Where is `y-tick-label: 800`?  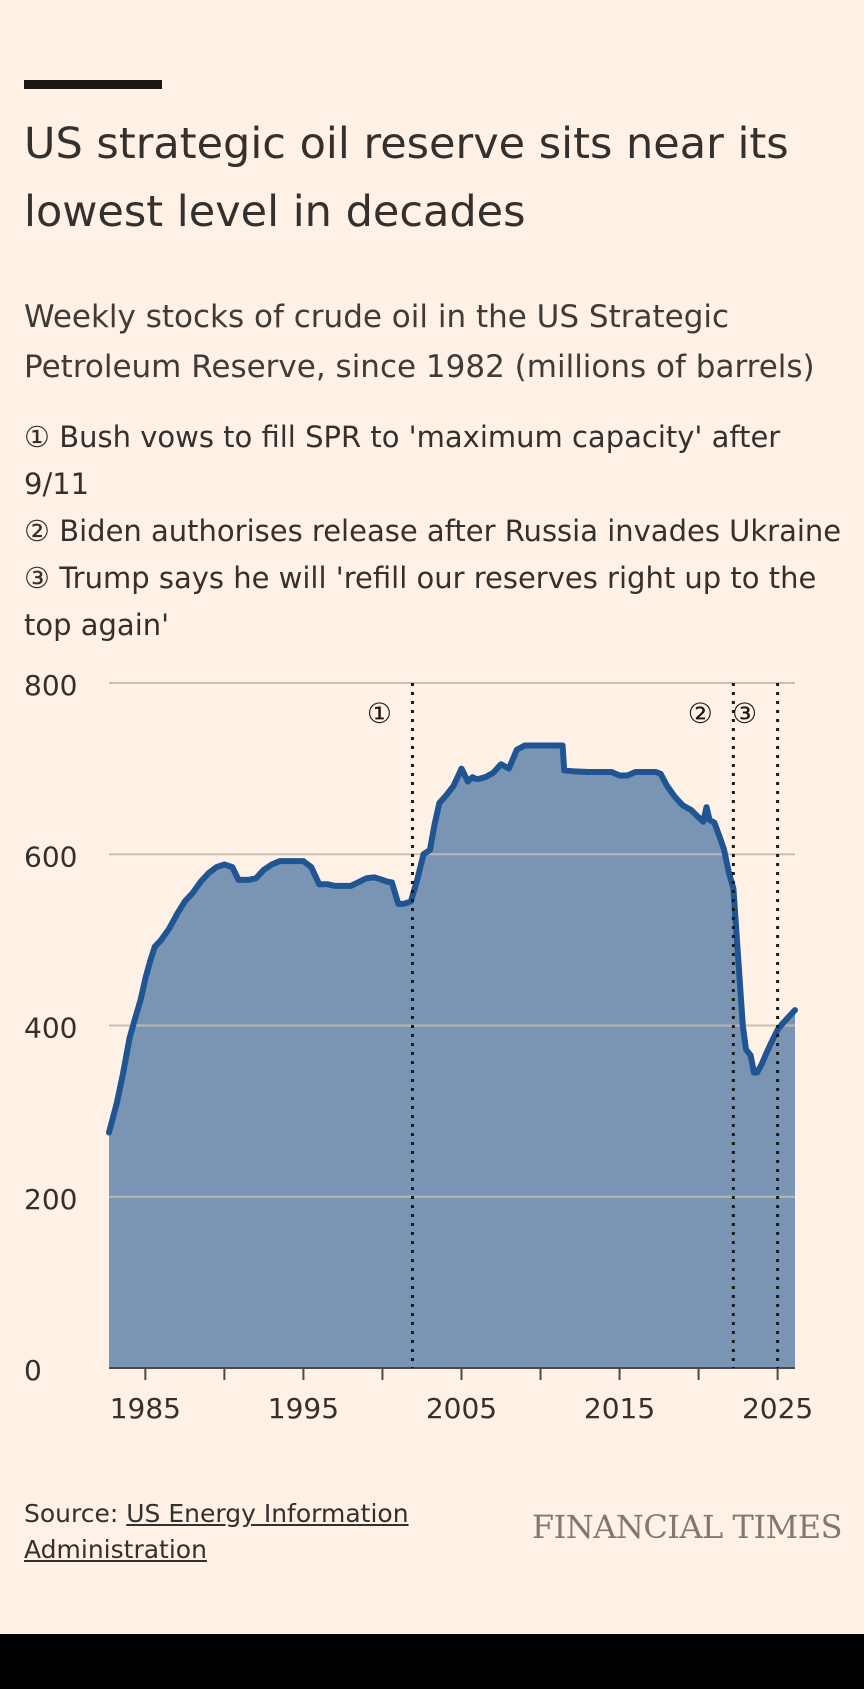 y-tick-label: 800 is located at coordinates (50, 685).